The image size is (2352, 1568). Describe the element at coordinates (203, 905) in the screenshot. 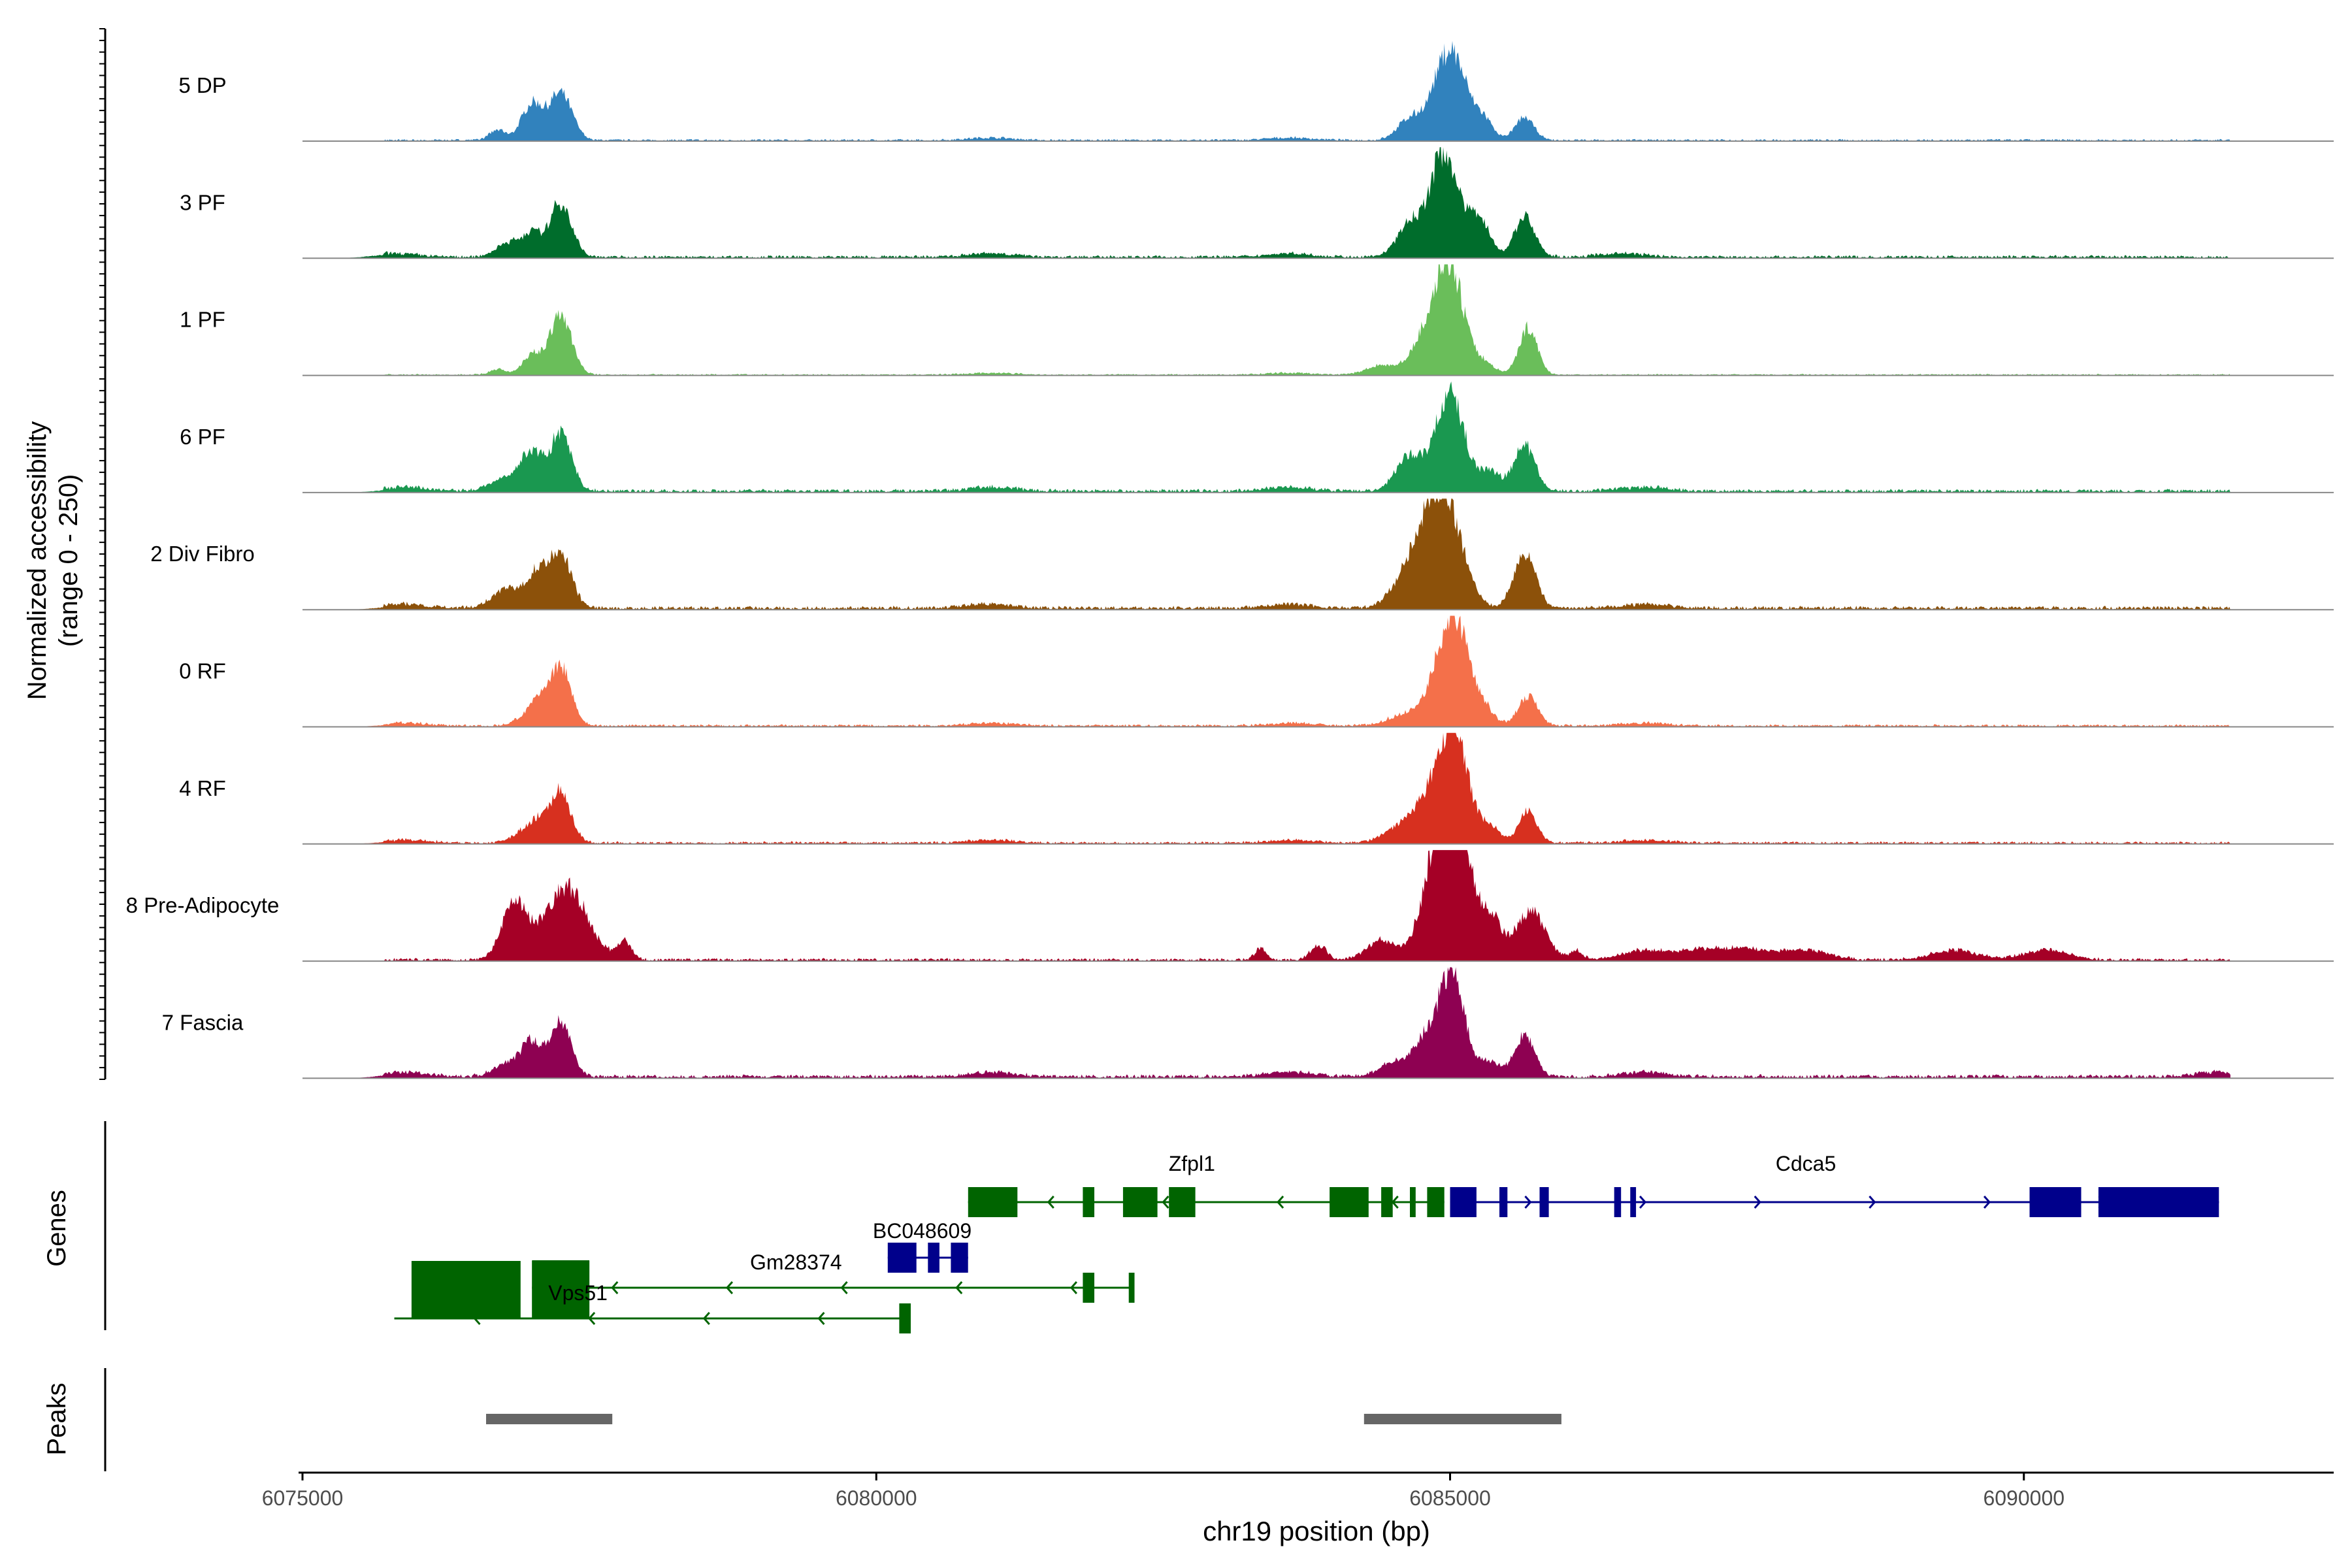

I see `track-label: 8 Pre-Adipocyte` at that location.